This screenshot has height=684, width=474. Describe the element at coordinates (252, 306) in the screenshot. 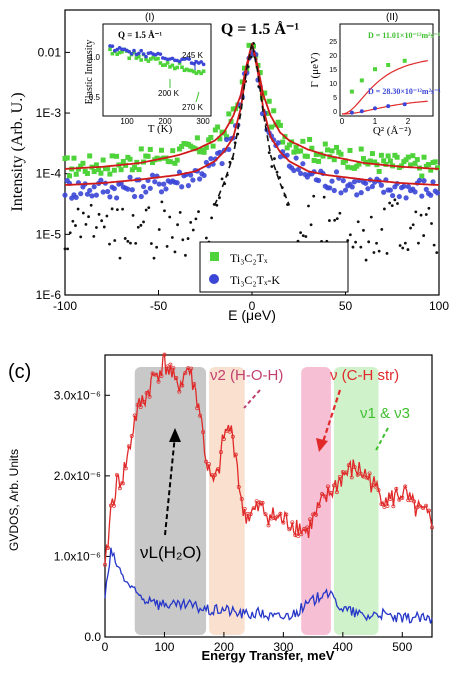

I see `top-x-tick-label: 0` at that location.